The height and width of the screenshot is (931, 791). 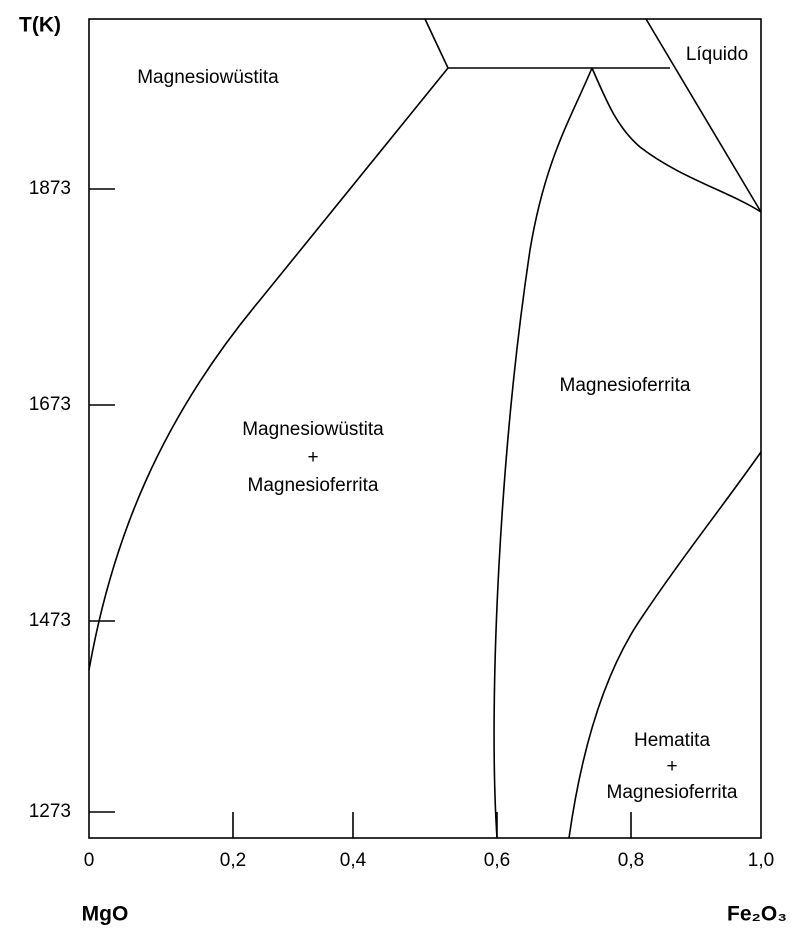 I want to click on y-tick-label: 1273, so click(x=50, y=811).